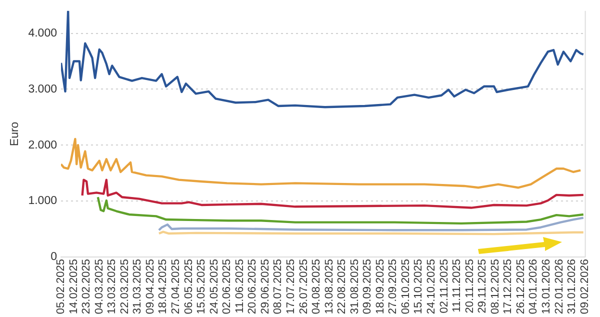  I want to click on x-tick-label: 26.07.2025, so click(304, 286).